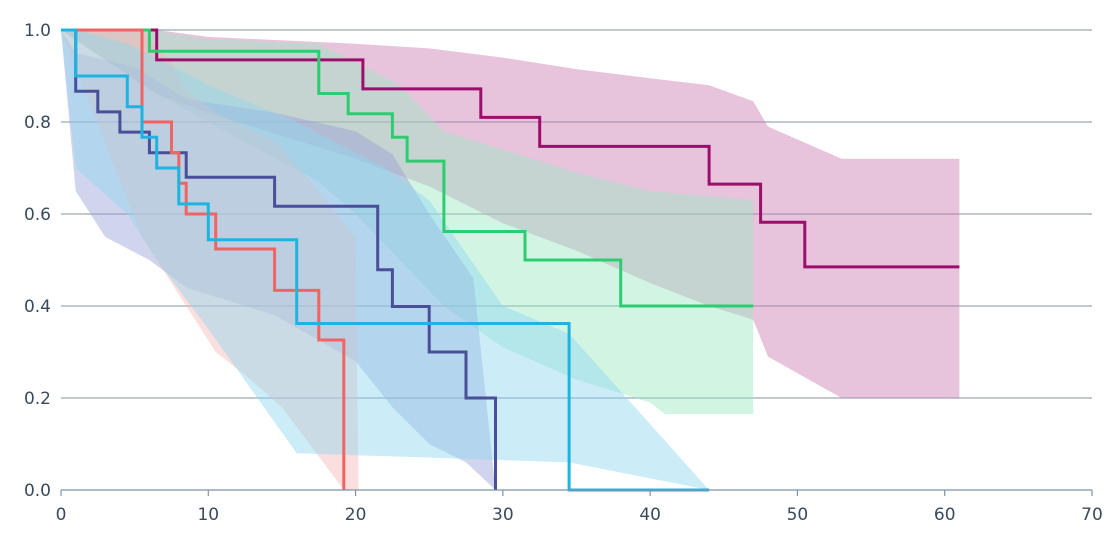 The image size is (1110, 535). I want to click on y-tick-labels: 0.0 0.2 0.4 0.6 0.8 1.0, so click(37, 261).